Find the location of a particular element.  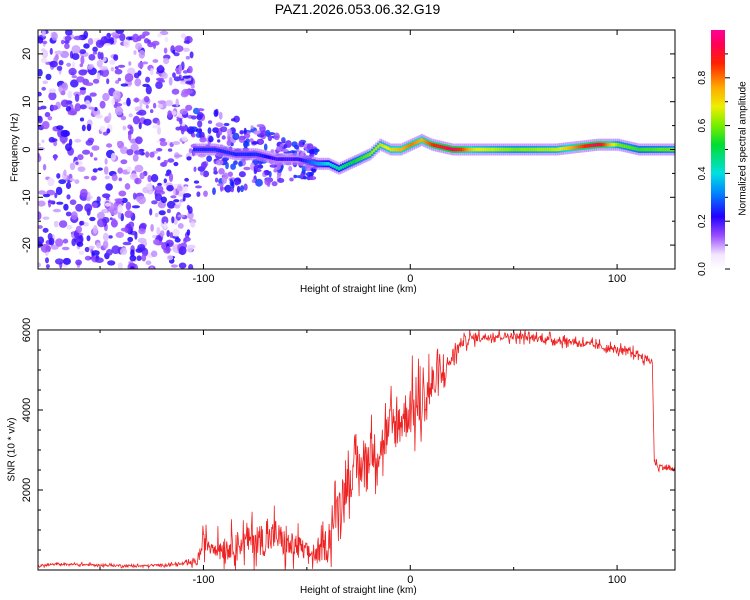

snr-ylabel: SNR (10 * v/v) is located at coordinates (12, 449).